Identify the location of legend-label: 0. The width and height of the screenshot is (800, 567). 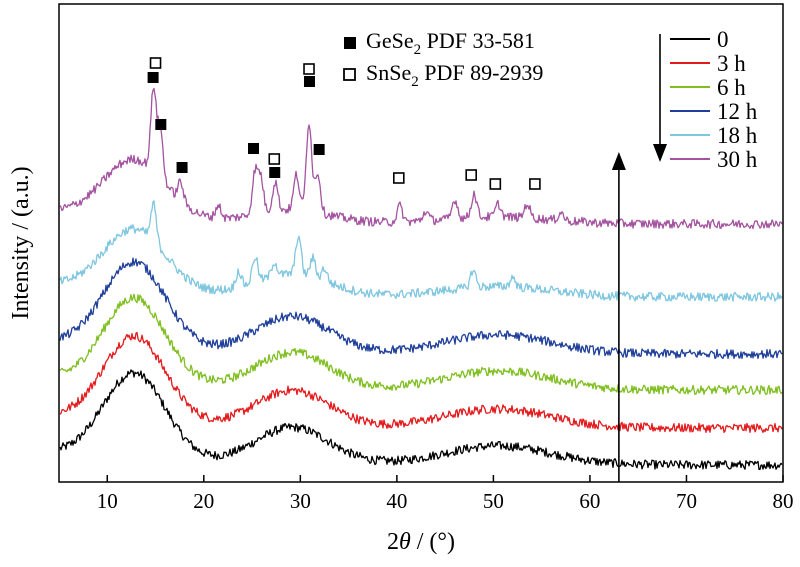
(723, 39).